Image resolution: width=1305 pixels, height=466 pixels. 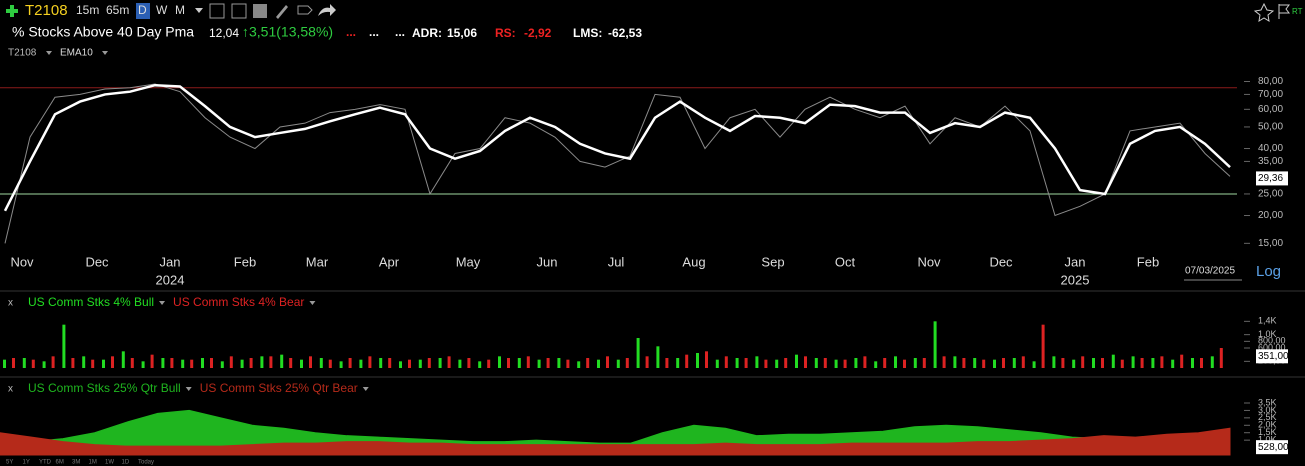 What do you see at coordinates (245, 261) in the screenshot?
I see `x-tick-label: Feb` at bounding box center [245, 261].